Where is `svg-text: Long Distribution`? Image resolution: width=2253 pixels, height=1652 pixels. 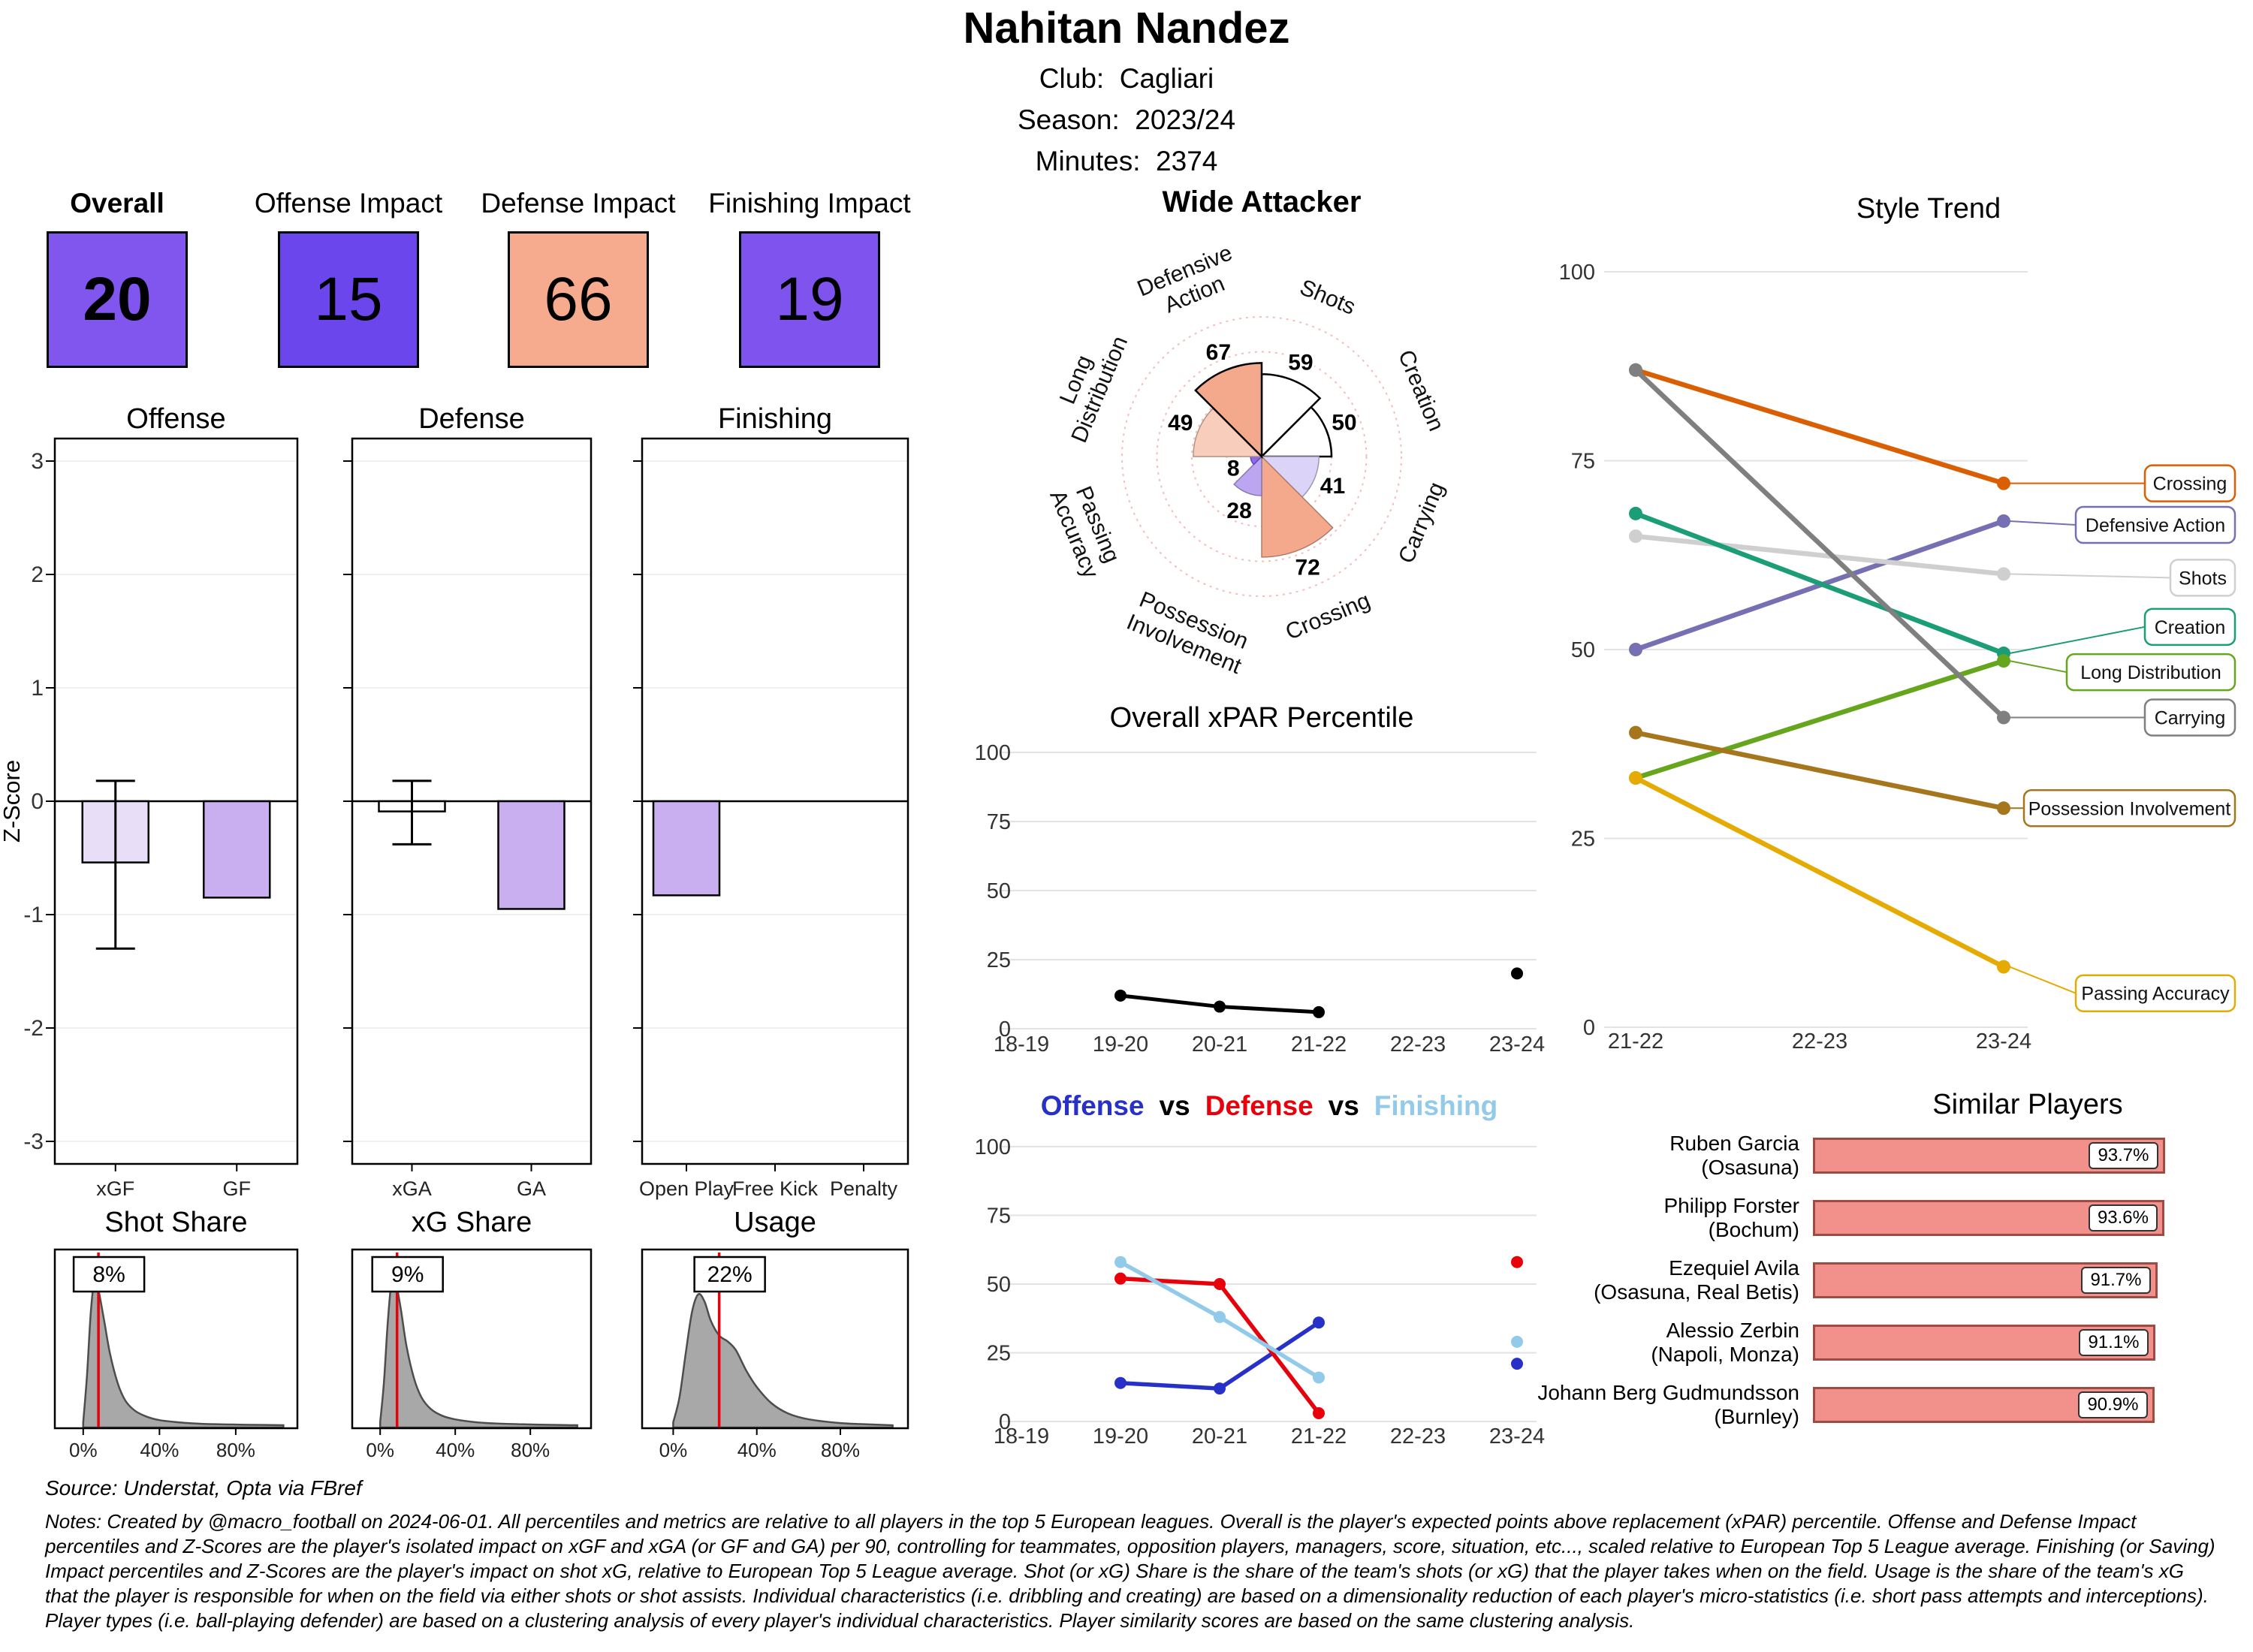 svg-text: Long Distribution is located at coordinates (2151, 672).